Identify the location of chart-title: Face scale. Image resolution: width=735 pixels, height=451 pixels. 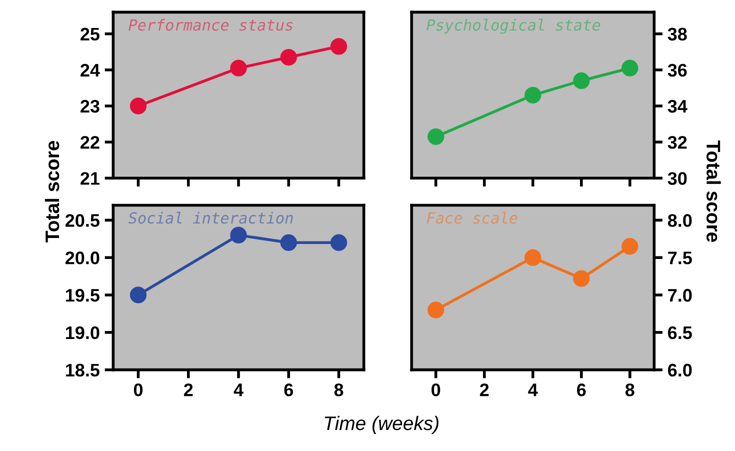
(472, 218).